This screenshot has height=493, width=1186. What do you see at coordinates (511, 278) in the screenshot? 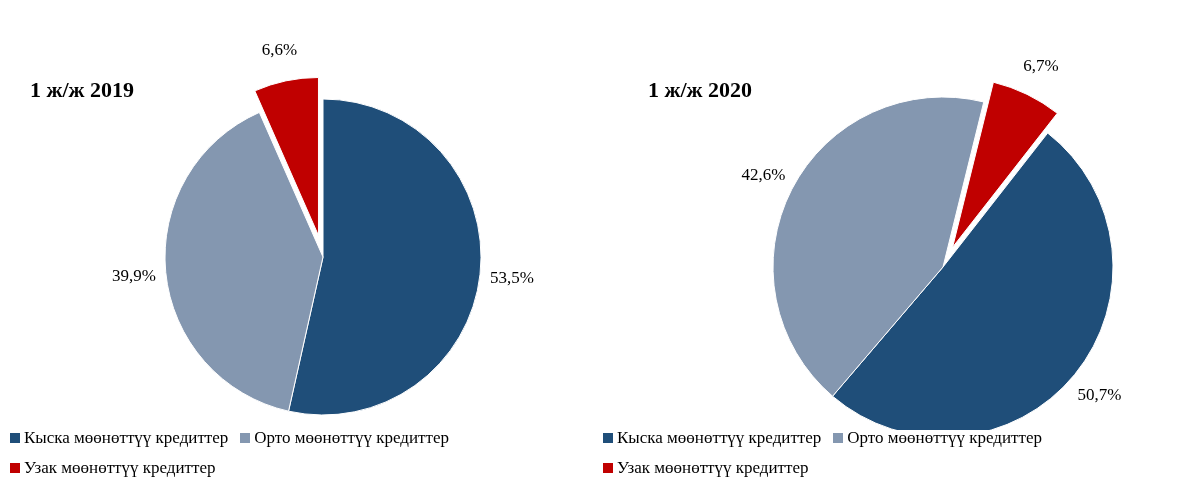
I see `data-label: 53,5%` at bounding box center [511, 278].